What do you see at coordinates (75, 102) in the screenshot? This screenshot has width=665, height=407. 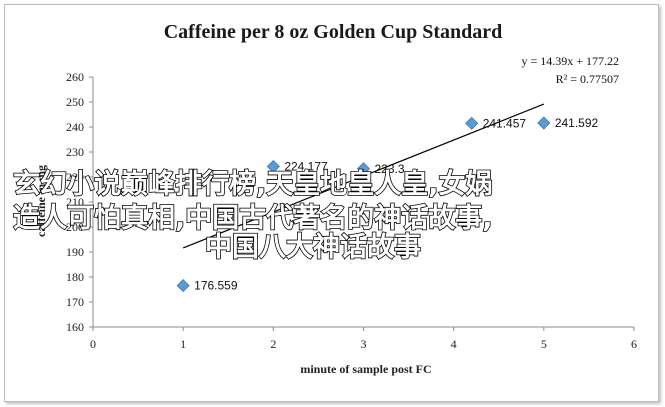 I see `y-tick-label: 250` at bounding box center [75, 102].